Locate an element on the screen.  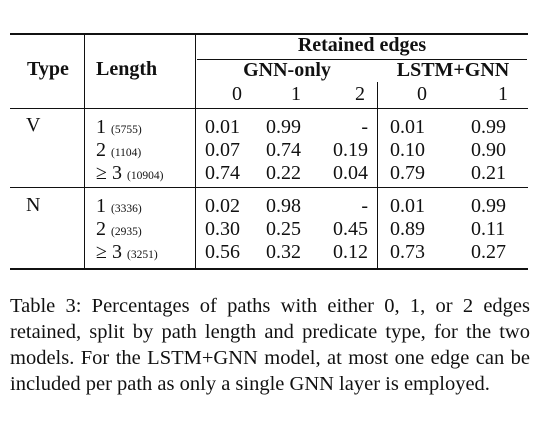
type-label: V is located at coordinates (33, 125).